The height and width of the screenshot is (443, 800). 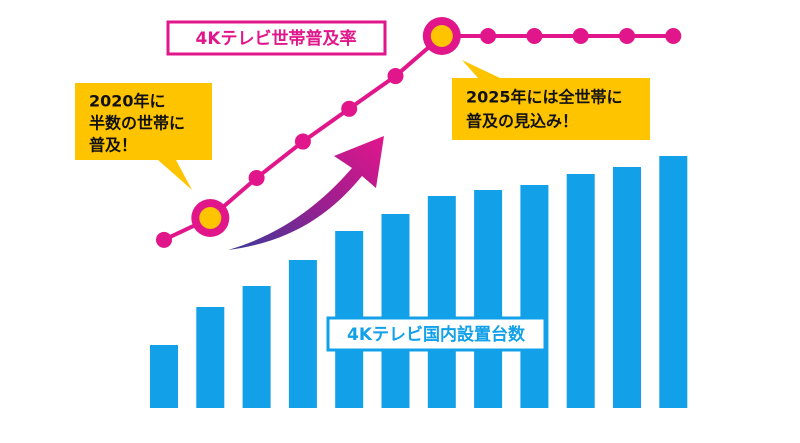 I want to click on callout-text: 普及！, so click(x=113, y=145).